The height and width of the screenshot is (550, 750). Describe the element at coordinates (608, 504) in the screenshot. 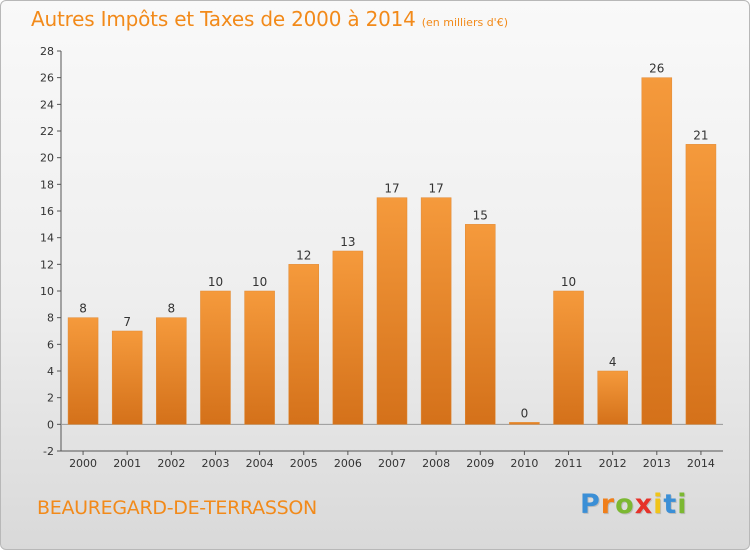

I see `logo-letter: r` at that location.